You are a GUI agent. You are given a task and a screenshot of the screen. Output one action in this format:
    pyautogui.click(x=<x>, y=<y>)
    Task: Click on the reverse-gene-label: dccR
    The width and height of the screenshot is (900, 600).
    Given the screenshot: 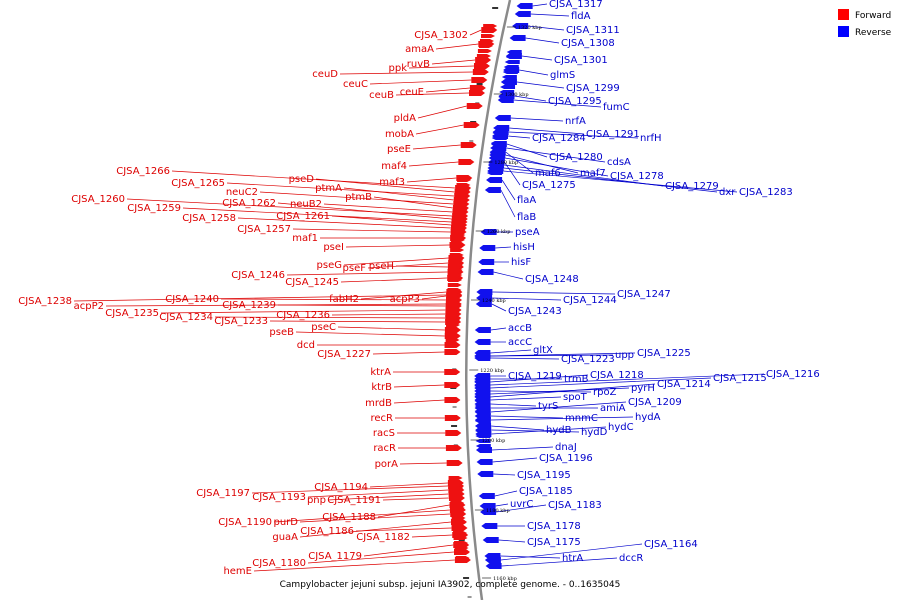 What is the action you would take?
    pyautogui.click(x=631, y=558)
    